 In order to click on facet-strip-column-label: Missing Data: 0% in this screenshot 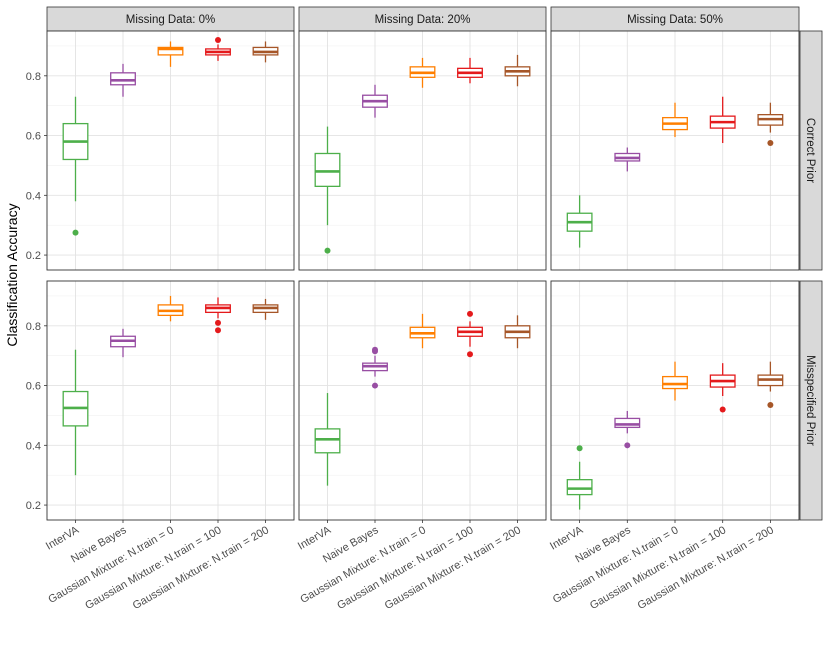, I will do `click(170, 20)`.